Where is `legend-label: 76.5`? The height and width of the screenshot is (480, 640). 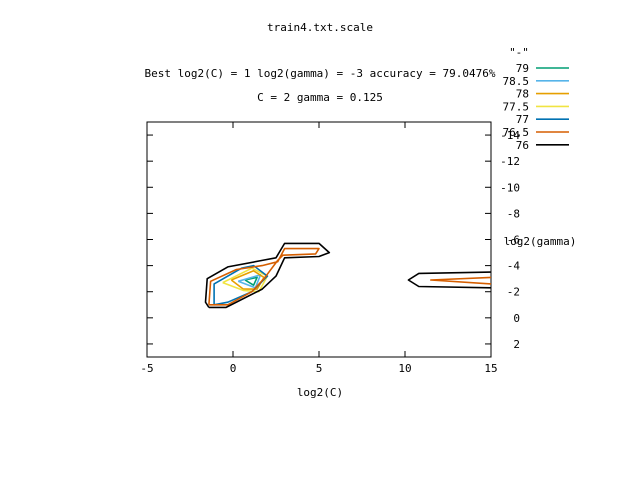 legend-label: 76.5 is located at coordinates (516, 132).